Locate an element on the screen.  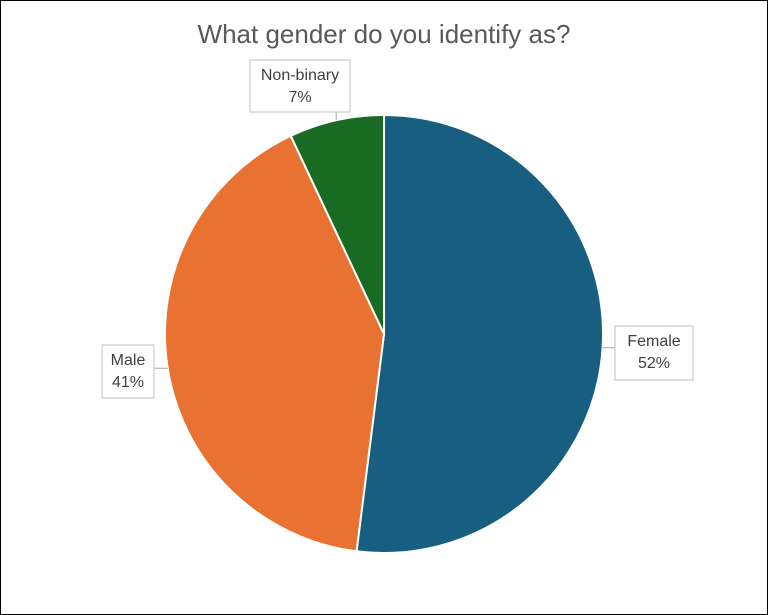
value-label: 52% is located at coordinates (654, 363).